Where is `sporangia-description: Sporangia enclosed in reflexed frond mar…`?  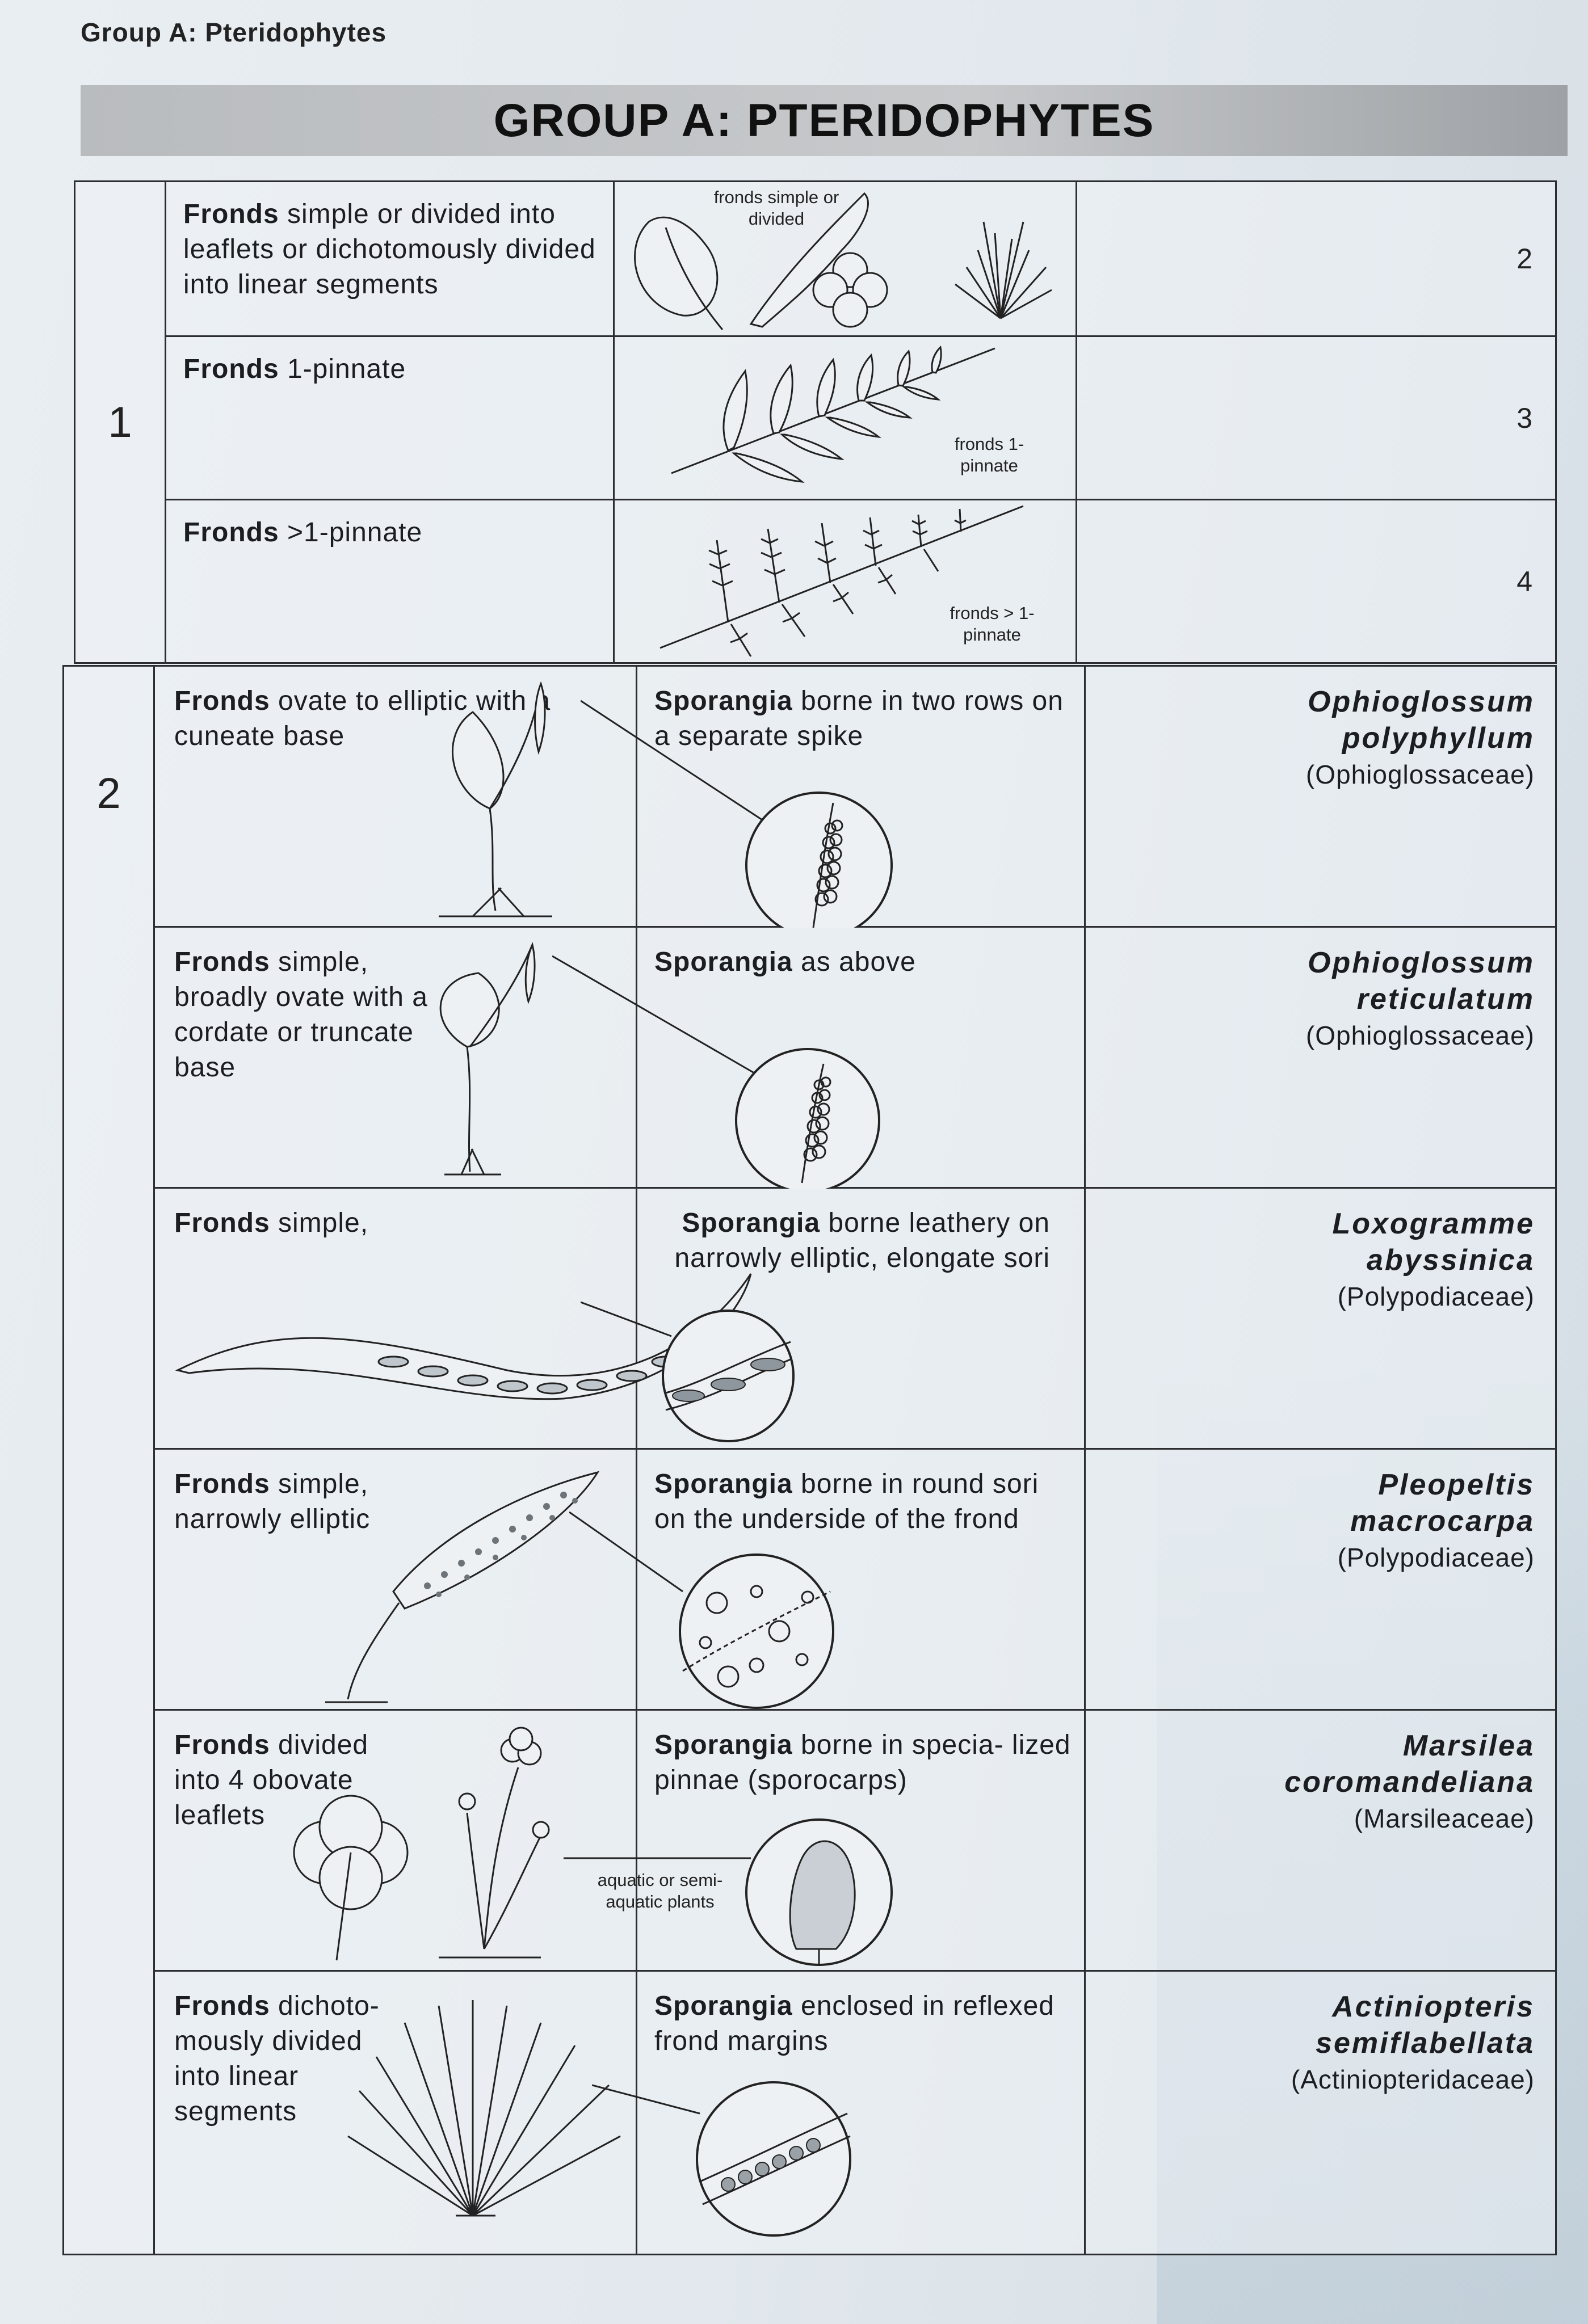
sporangia-description: Sporangia enclosed in reflexed frond mar… is located at coordinates (839, 2112).